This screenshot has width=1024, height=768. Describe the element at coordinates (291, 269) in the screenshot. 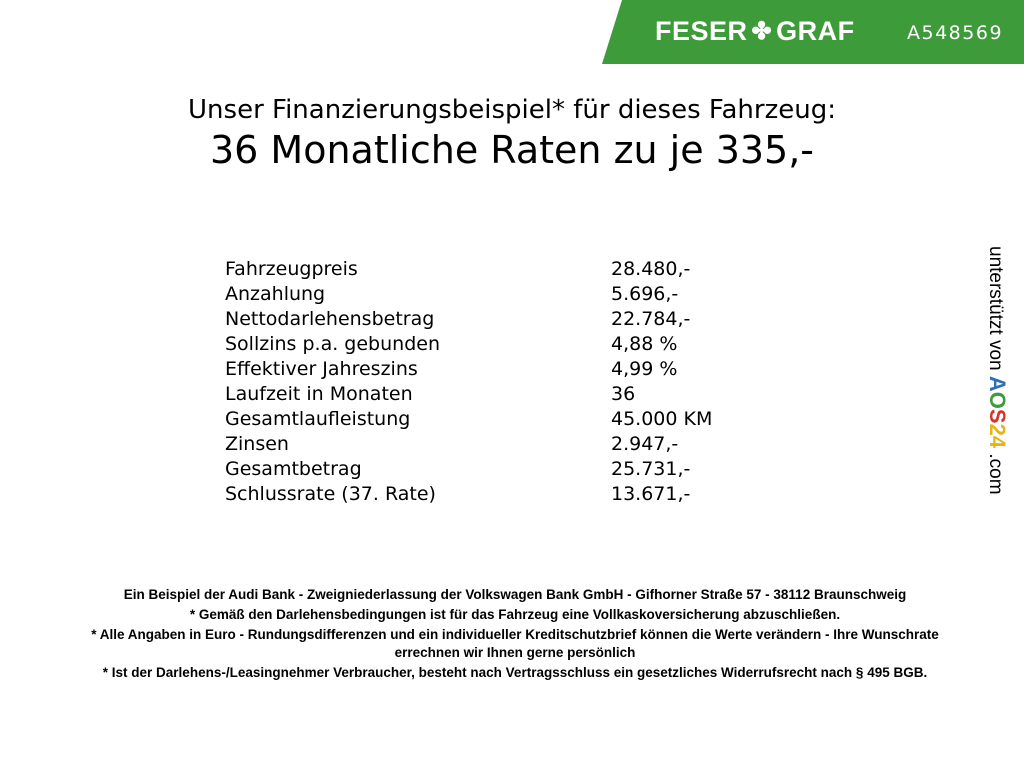

I see `row-label: Fahrzeugpreis` at that location.